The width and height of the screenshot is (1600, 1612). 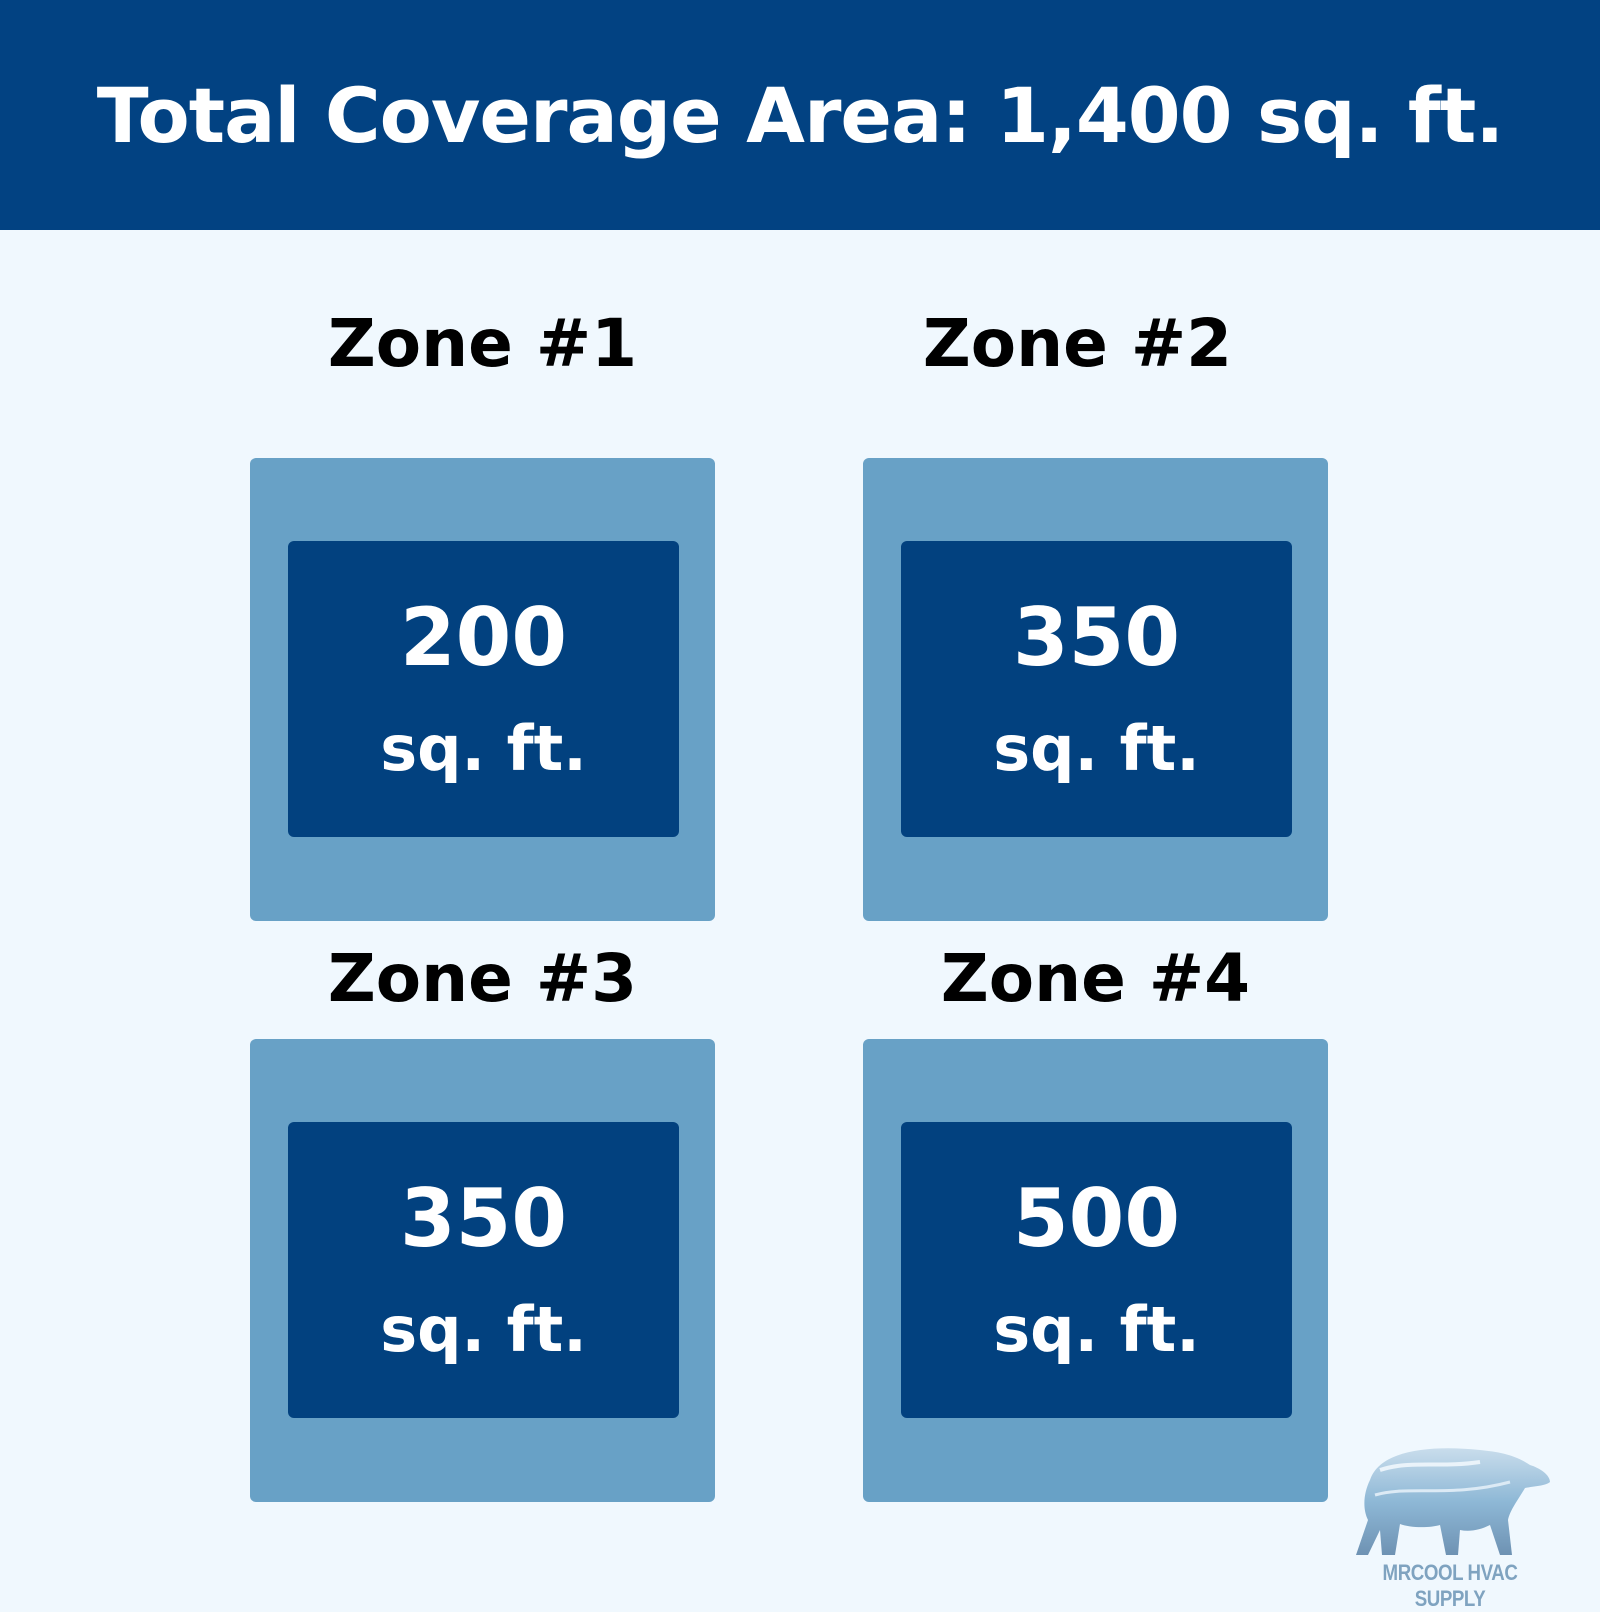 I want to click on header-banner: Total Coverage Area: 1,400 sq. ft., so click(x=800, y=115).